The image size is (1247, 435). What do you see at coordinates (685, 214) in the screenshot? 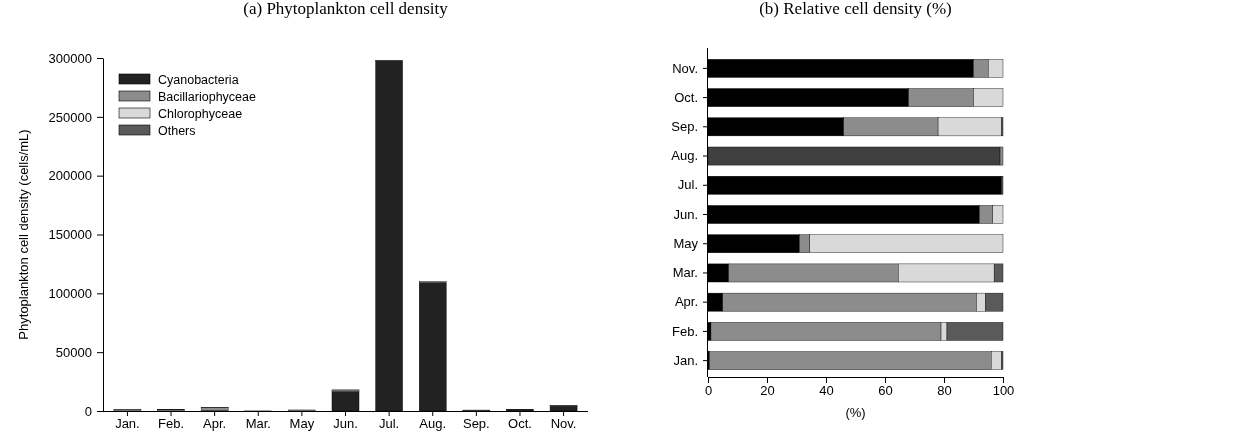
I see `y-tick-label: Jun.` at bounding box center [685, 214].